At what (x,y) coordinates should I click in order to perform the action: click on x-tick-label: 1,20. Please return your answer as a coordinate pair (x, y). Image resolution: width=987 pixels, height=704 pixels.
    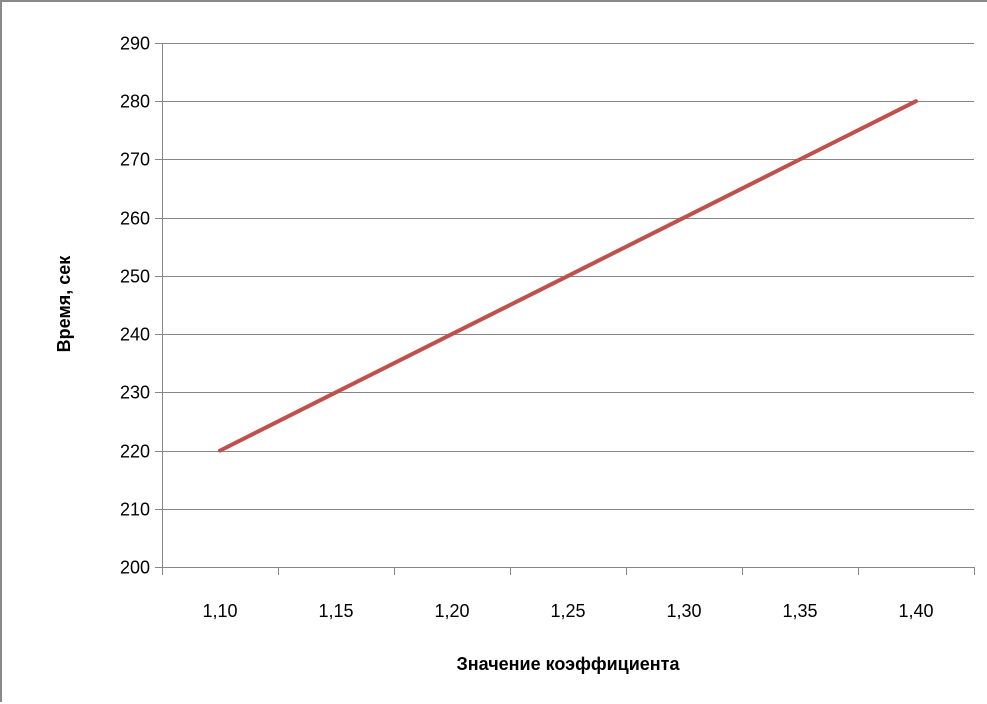
    Looking at the image, I should click on (451, 611).